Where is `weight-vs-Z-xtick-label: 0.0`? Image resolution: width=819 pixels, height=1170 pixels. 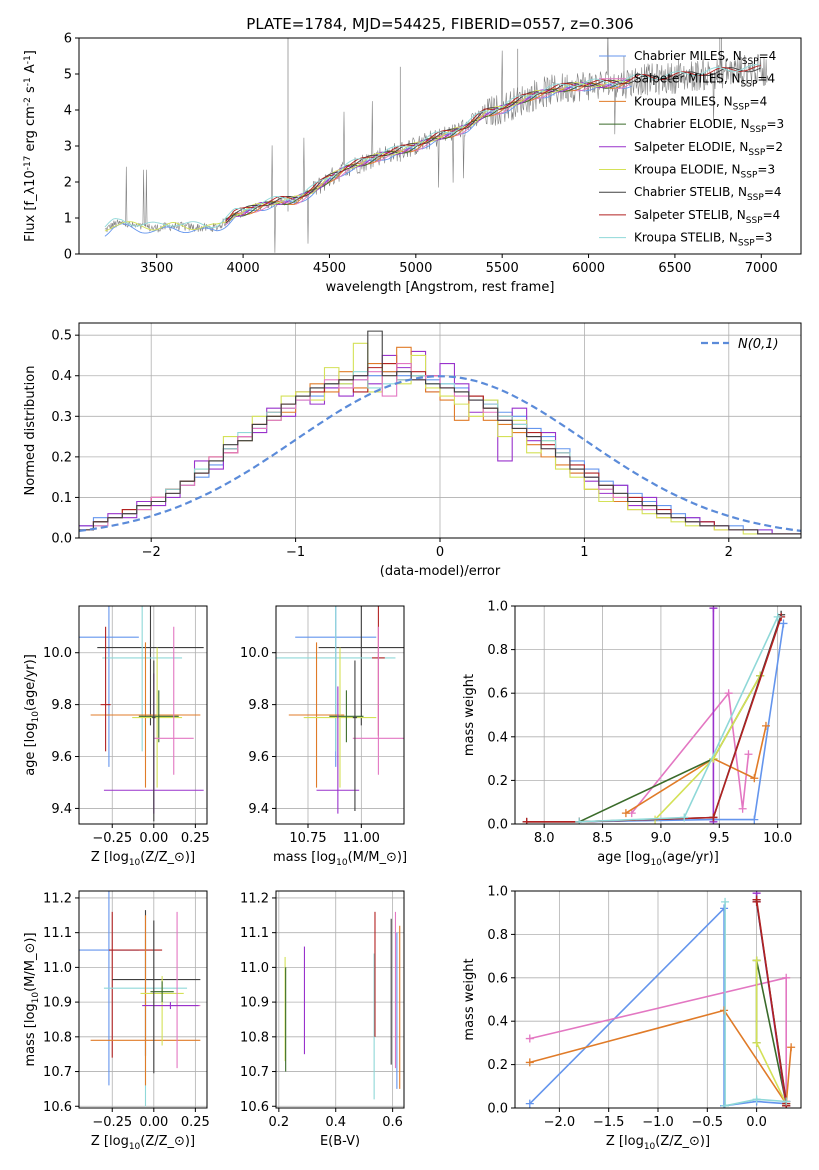
weight-vs-Z-xtick-label: 0.0 is located at coordinates (756, 1122).